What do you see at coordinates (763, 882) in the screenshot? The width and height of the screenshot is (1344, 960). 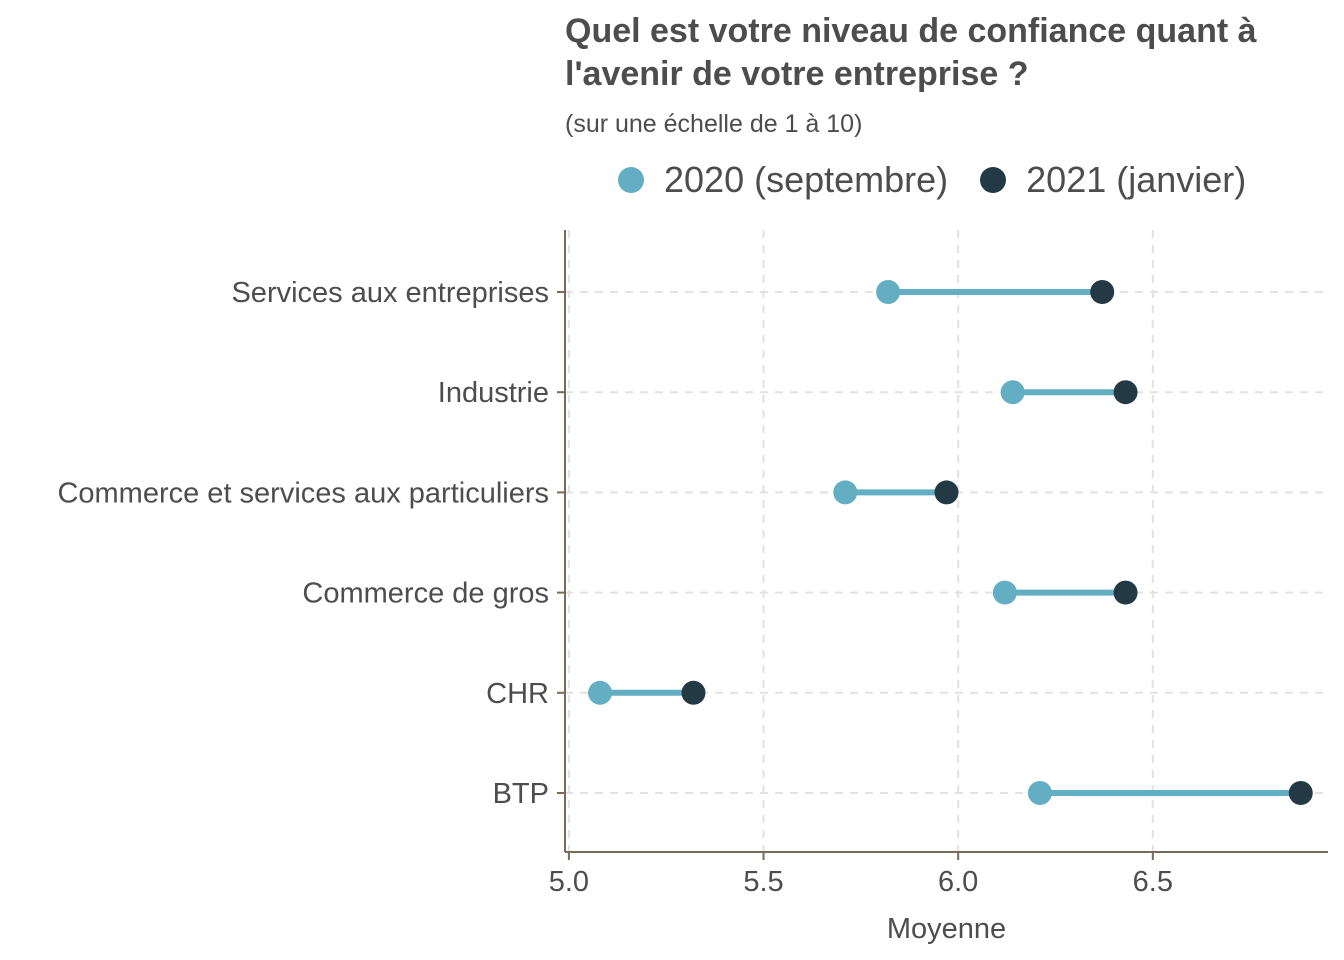 I see `x-tick-label: 5.5` at bounding box center [763, 882].